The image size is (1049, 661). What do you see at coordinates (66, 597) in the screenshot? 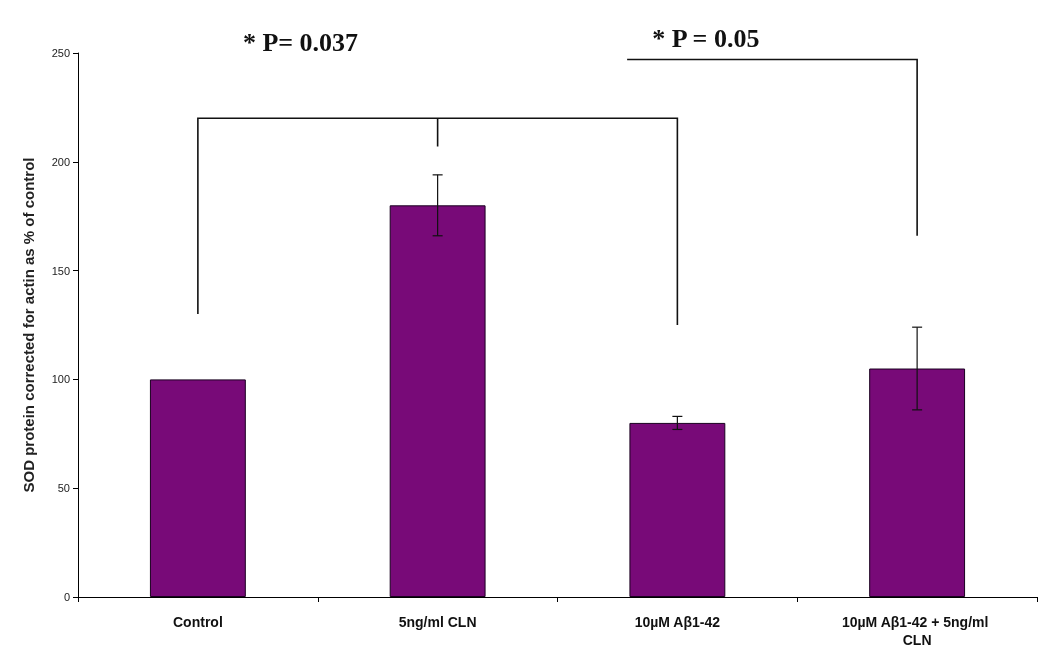
I see `y-tick-label: 0` at bounding box center [66, 597].